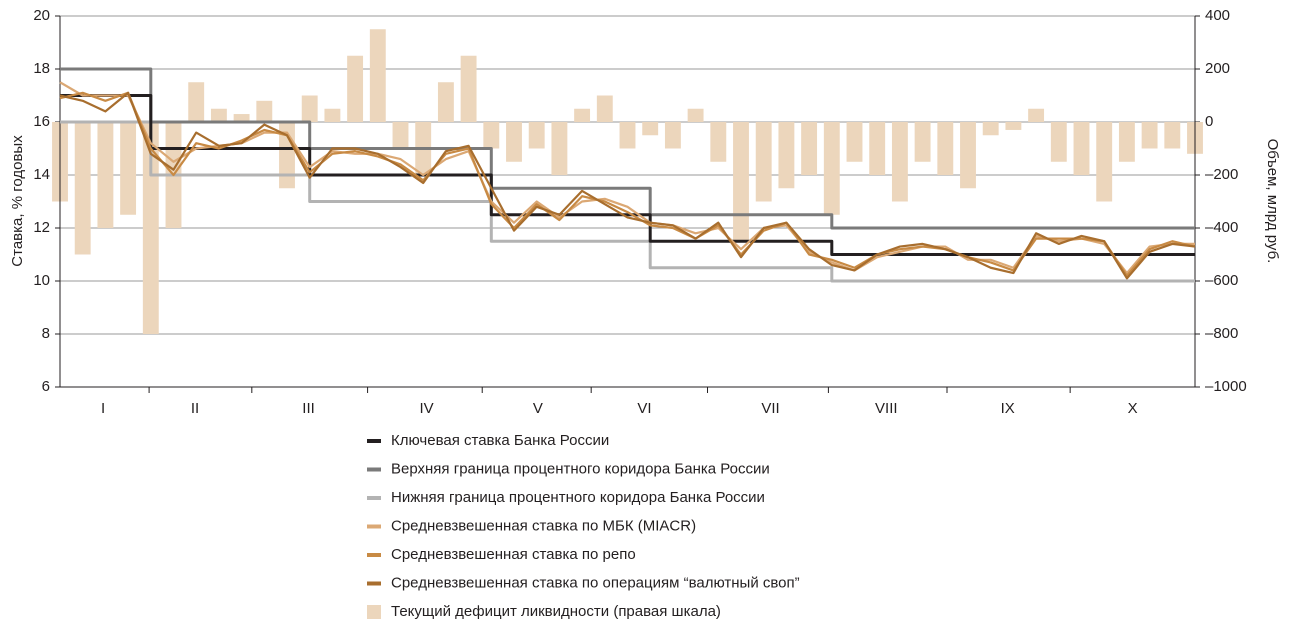  Describe the element at coordinates (543, 525) in the screenshot. I see `legend-label: Средневзвешенная ставка по МБК (MIACR)` at that location.